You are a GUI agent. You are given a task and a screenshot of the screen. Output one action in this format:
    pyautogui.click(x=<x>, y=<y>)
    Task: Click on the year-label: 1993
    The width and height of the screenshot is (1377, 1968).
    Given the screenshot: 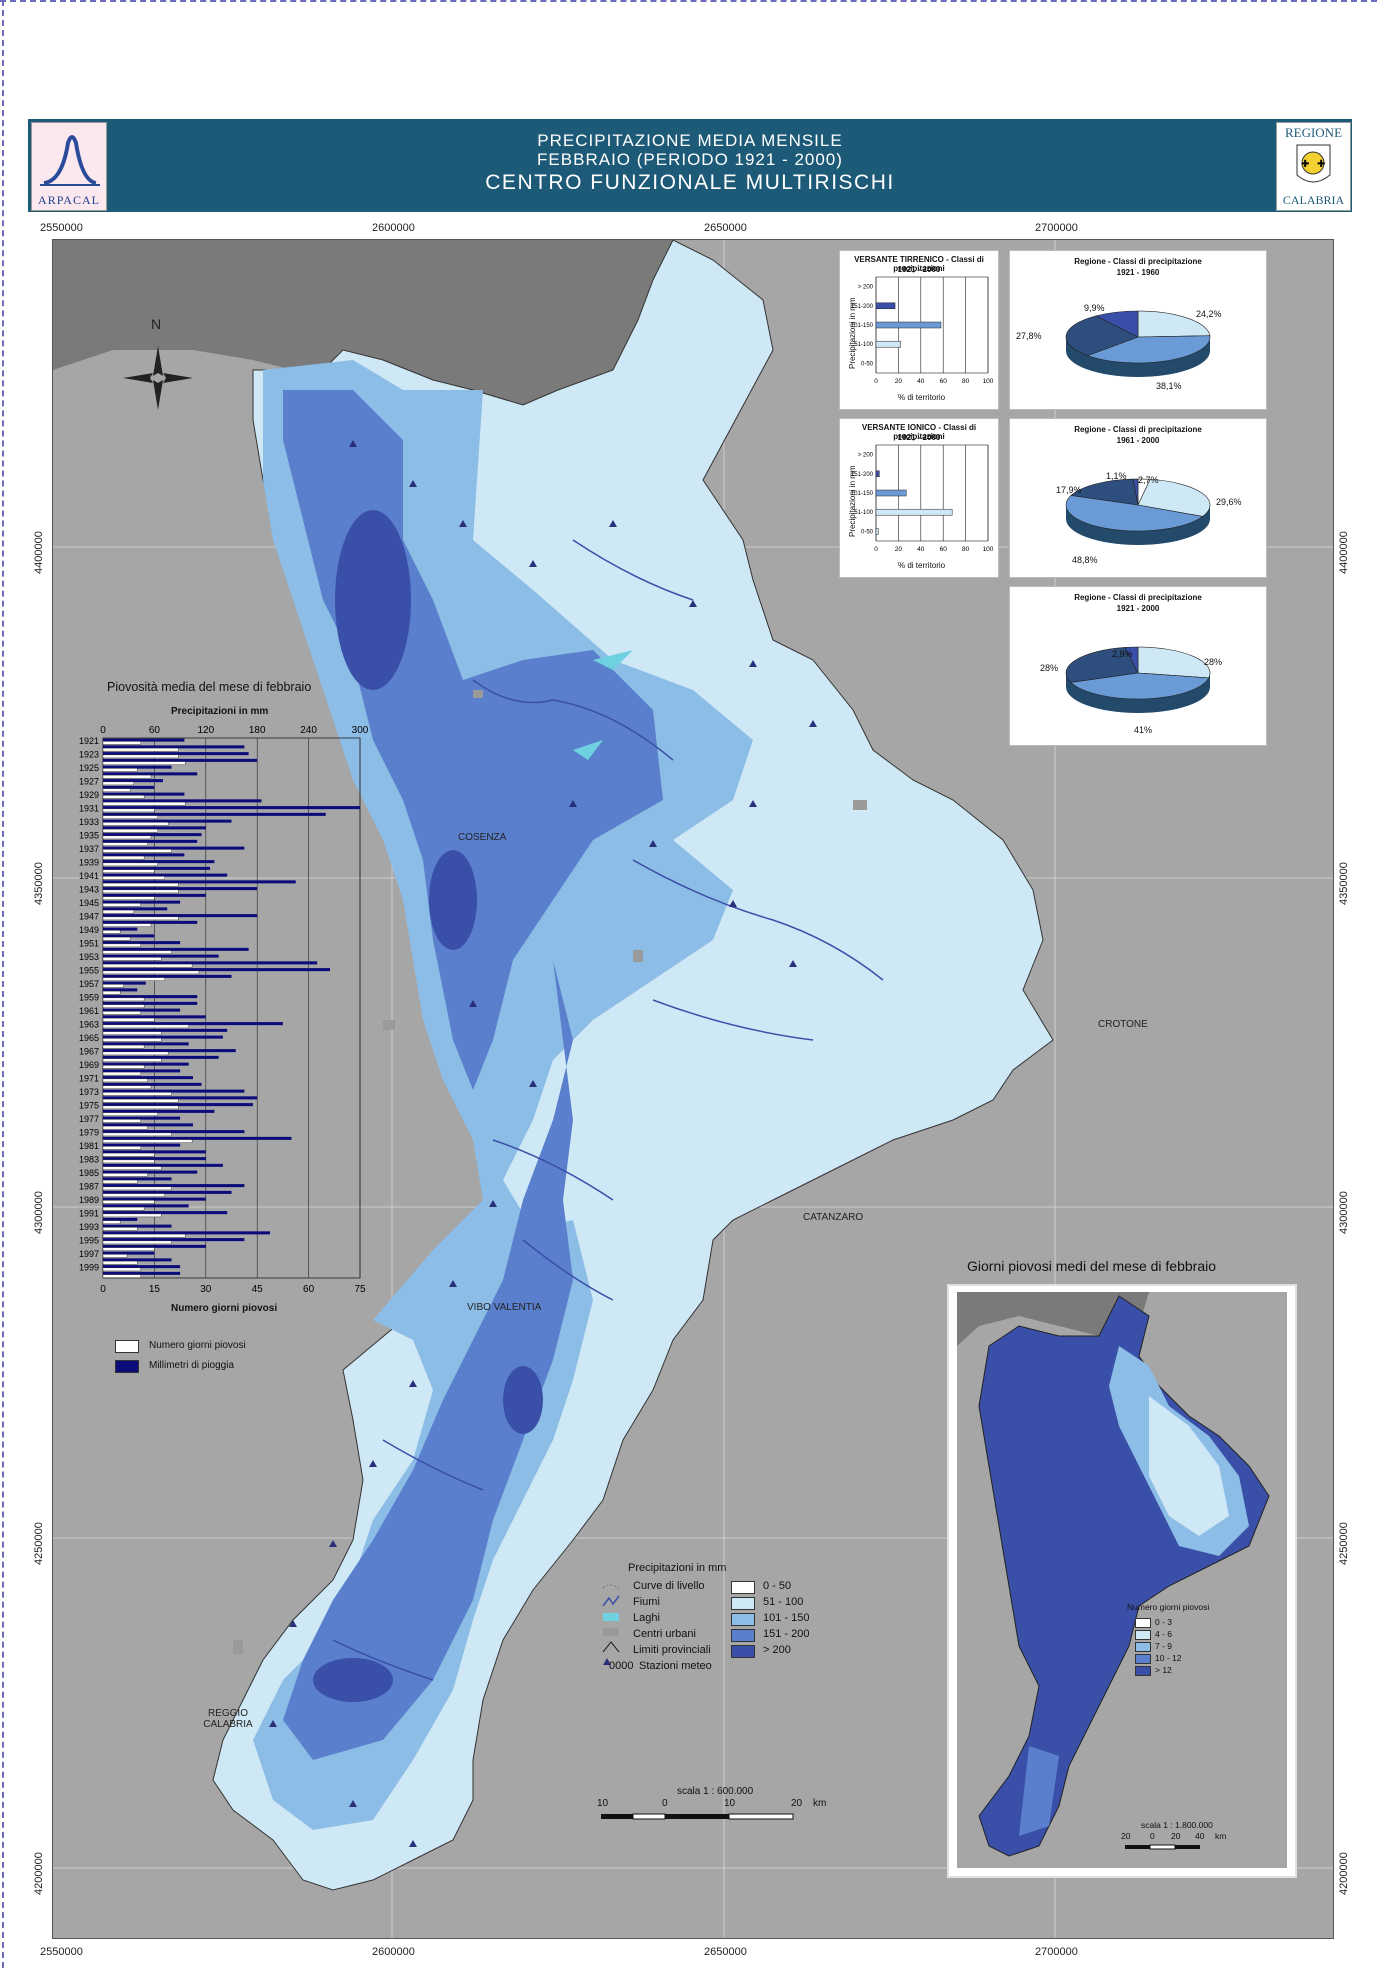 What is the action you would take?
    pyautogui.click(x=89, y=1227)
    